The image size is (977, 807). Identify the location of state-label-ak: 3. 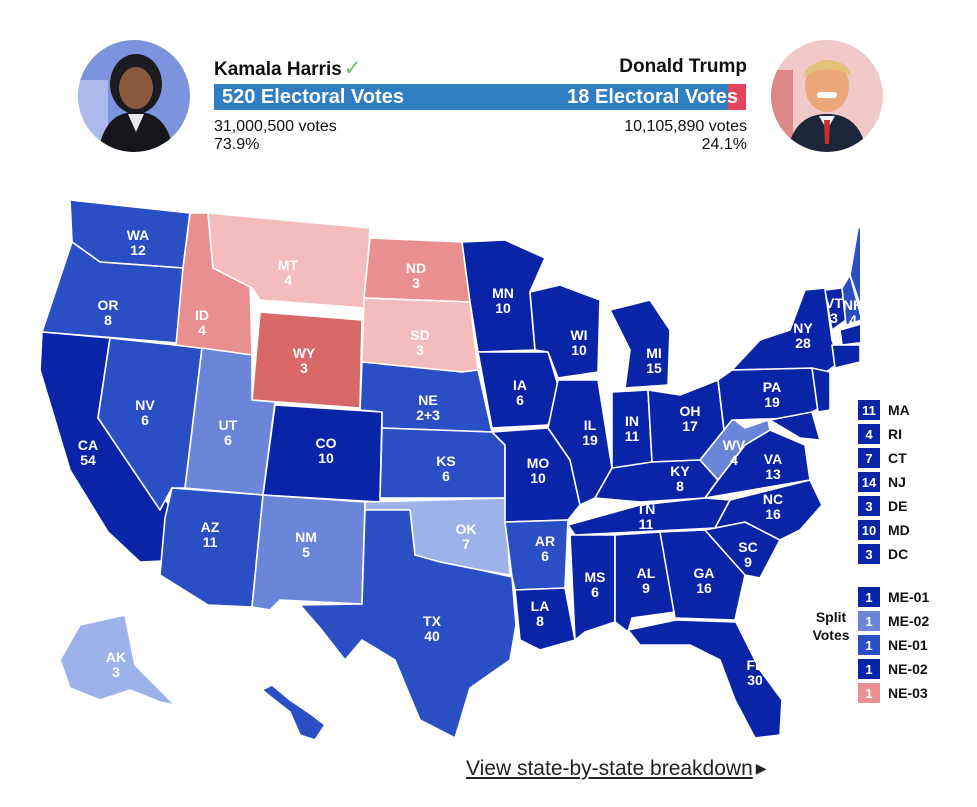
(116, 672).